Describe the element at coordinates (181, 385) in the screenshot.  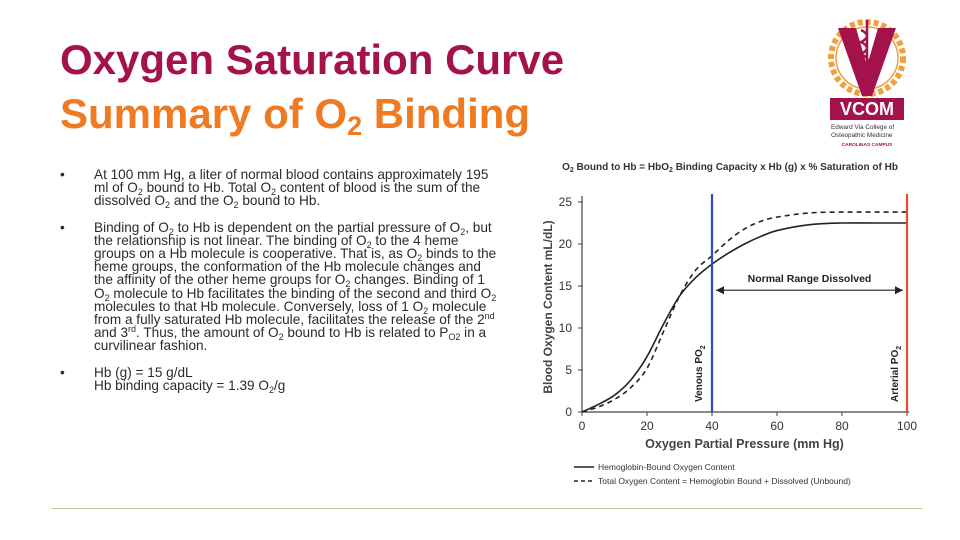
I see `text-run: Hb binding capacity = 1.39 O` at that location.